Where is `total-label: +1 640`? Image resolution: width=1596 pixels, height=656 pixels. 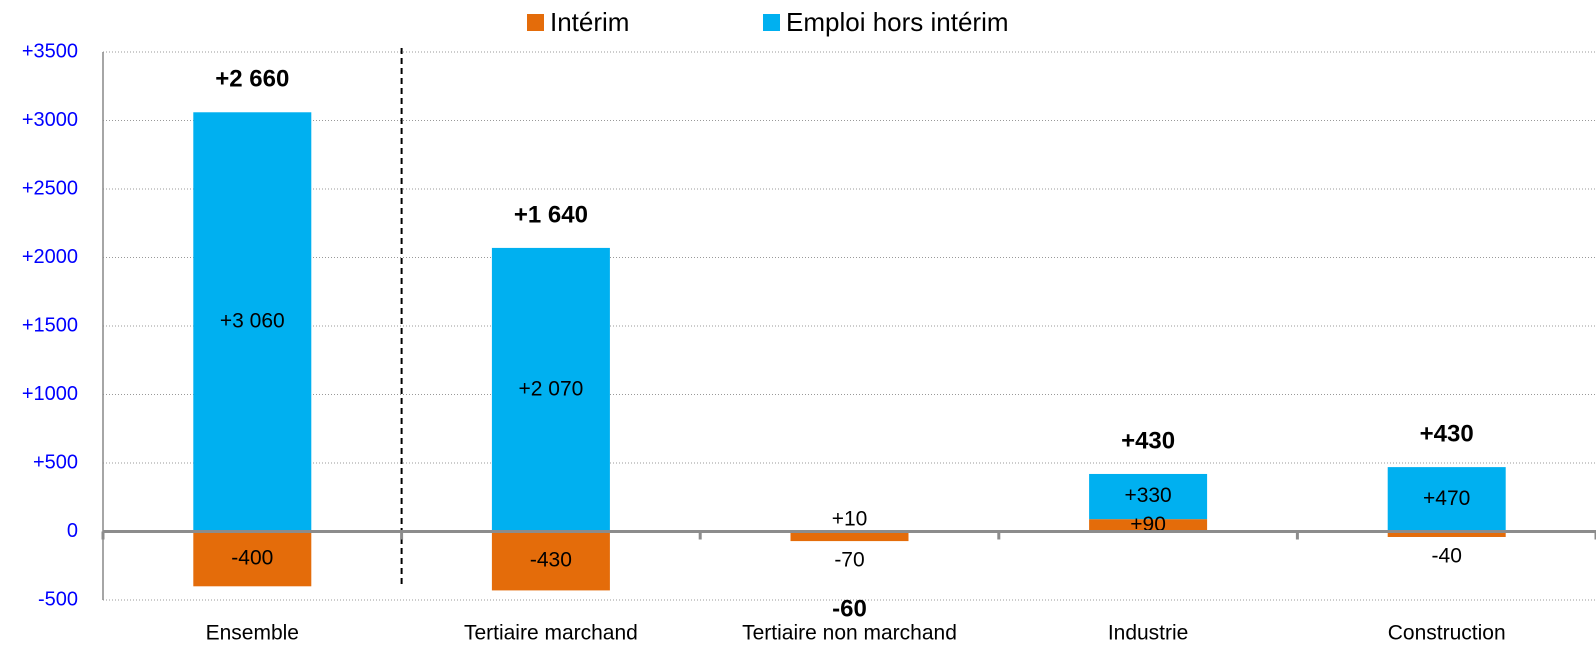 total-label: +1 640 is located at coordinates (551, 214).